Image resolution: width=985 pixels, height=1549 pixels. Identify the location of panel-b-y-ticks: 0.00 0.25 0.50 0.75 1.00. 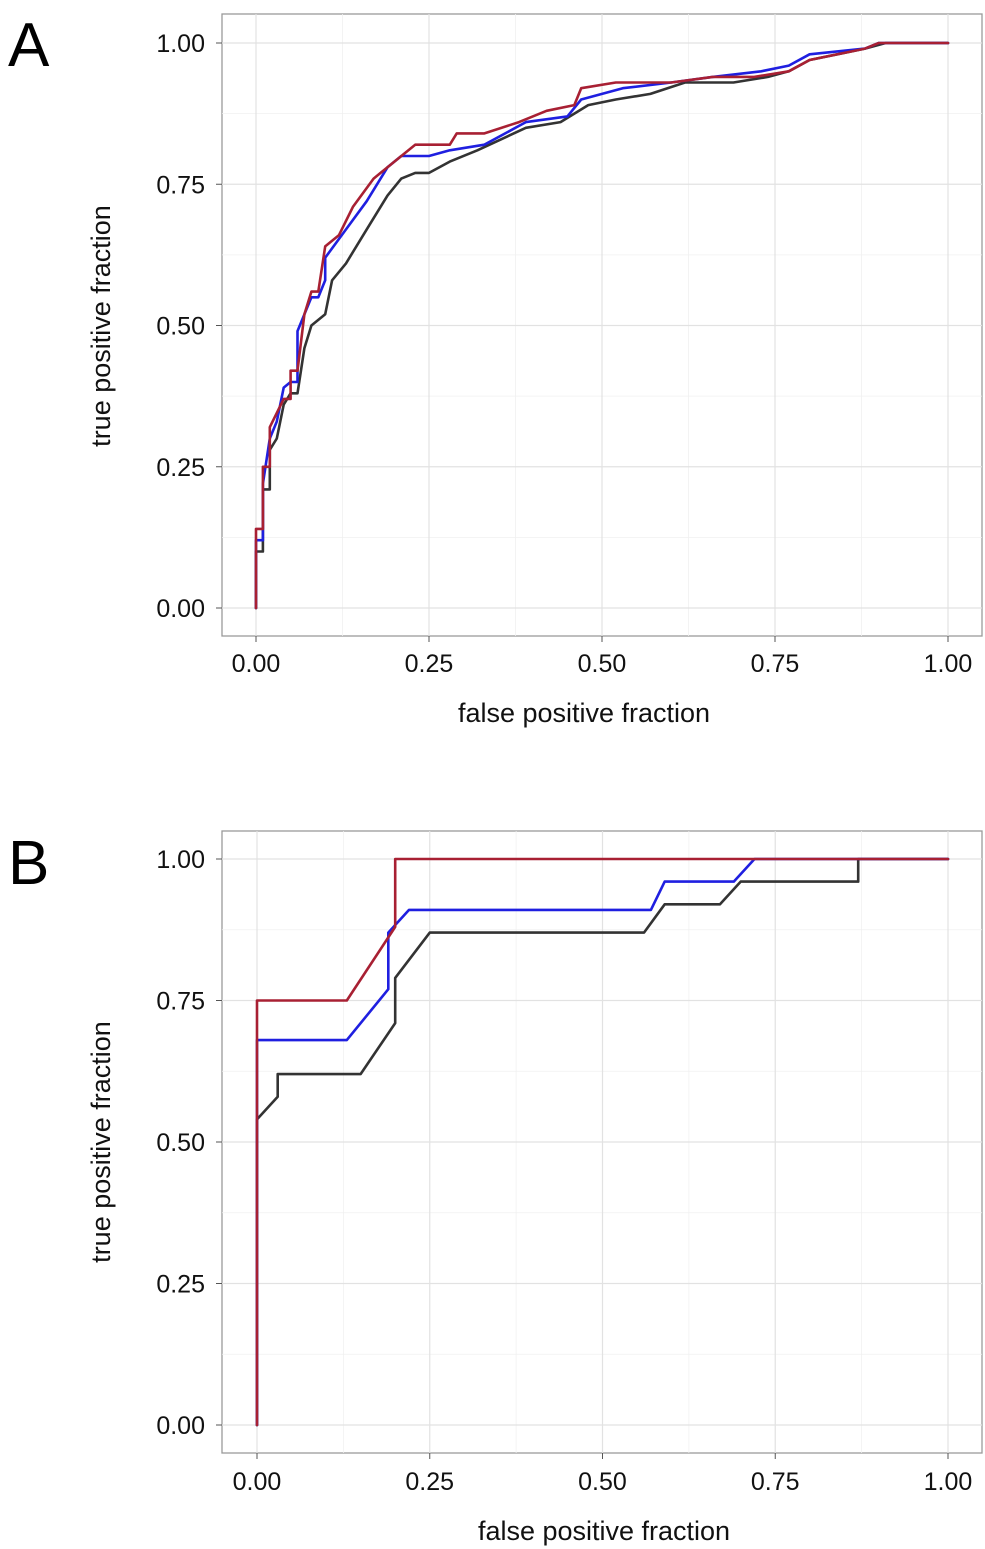
(189, 1143).